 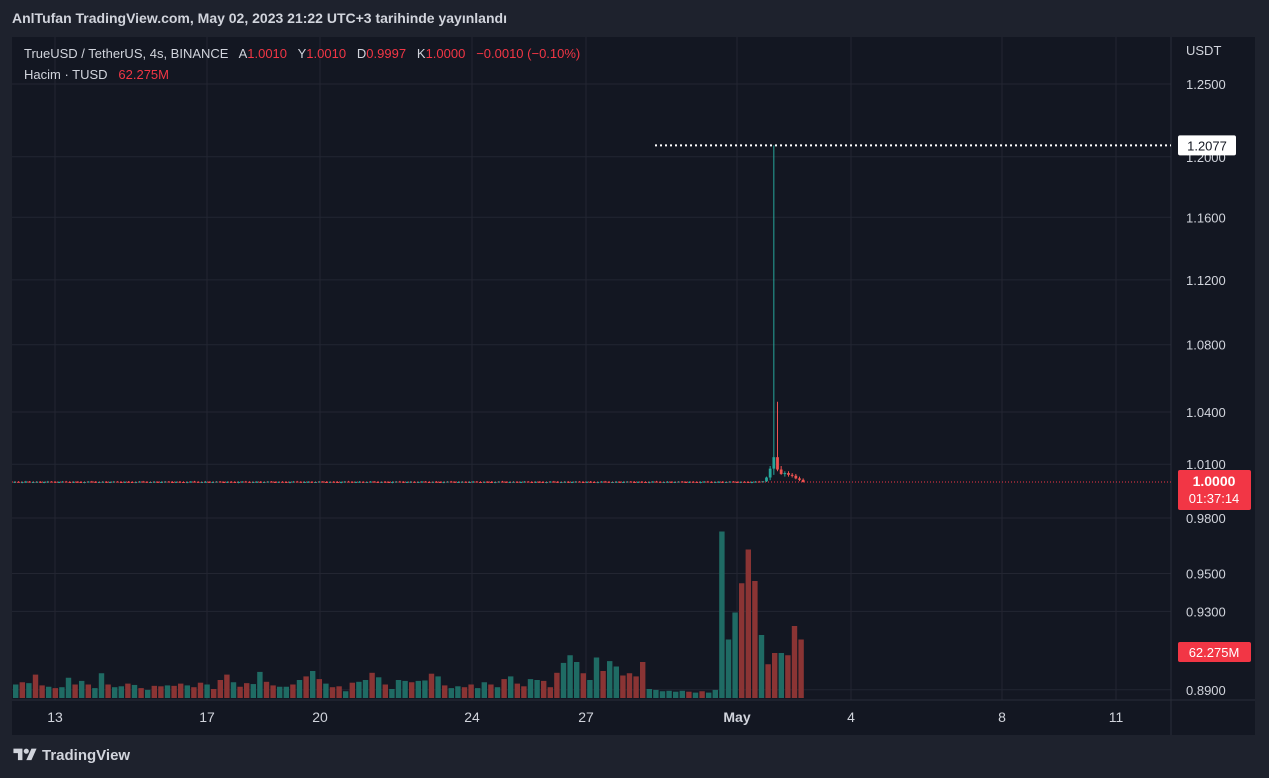 What do you see at coordinates (126, 53) in the screenshot?
I see `symbol-name: TrueUSD / TetherUS, 4s, BINANCE` at bounding box center [126, 53].